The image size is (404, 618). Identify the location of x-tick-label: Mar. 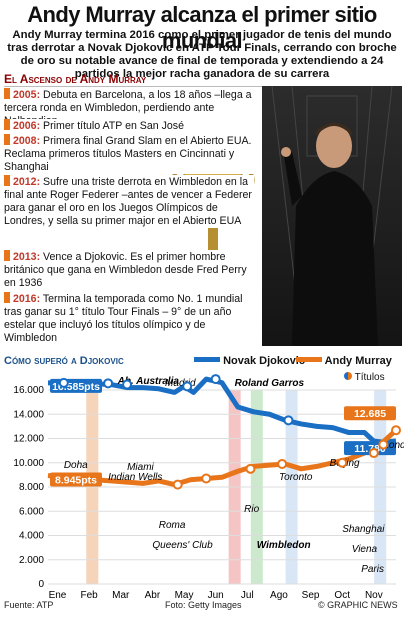
(121, 595).